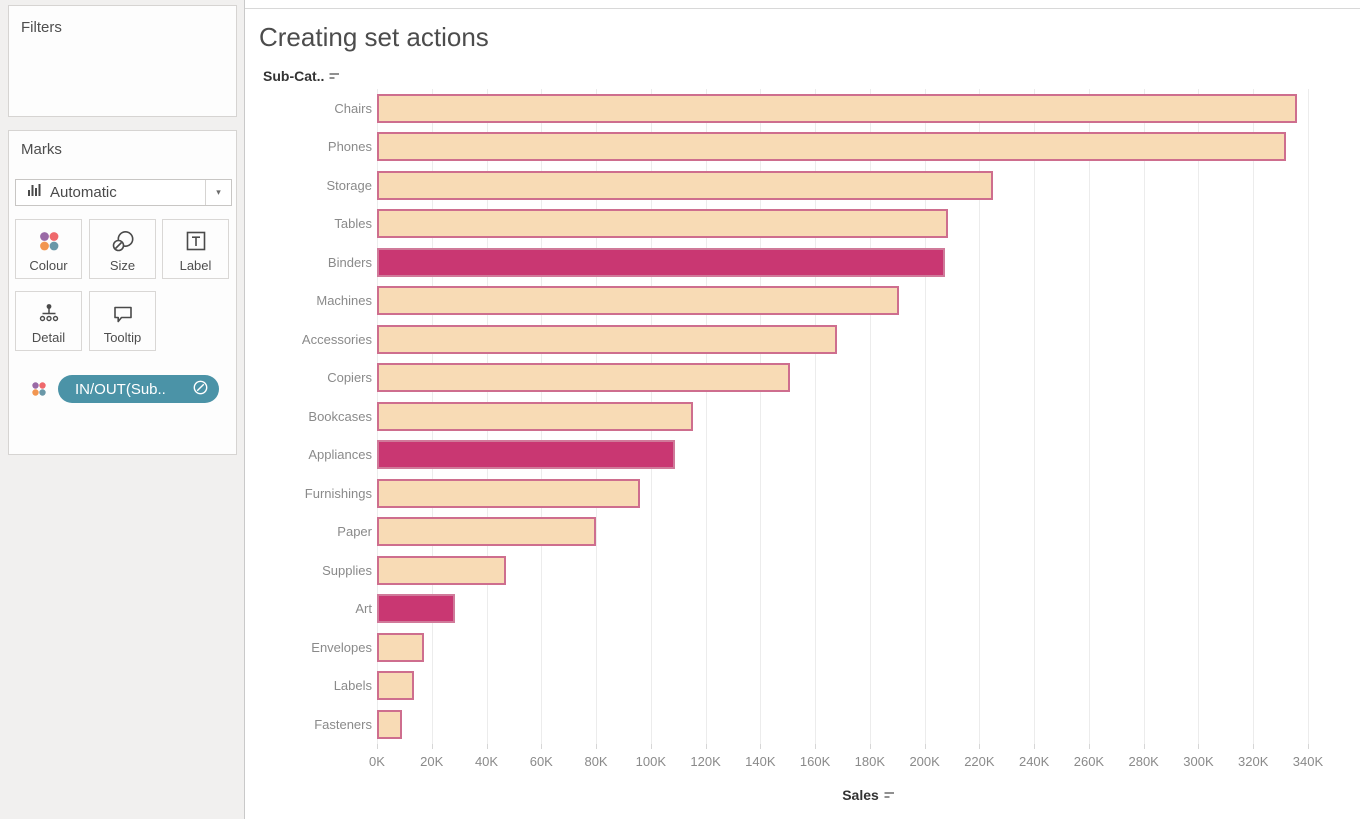  What do you see at coordinates (336, 339) in the screenshot?
I see `category-label: Accessories` at bounding box center [336, 339].